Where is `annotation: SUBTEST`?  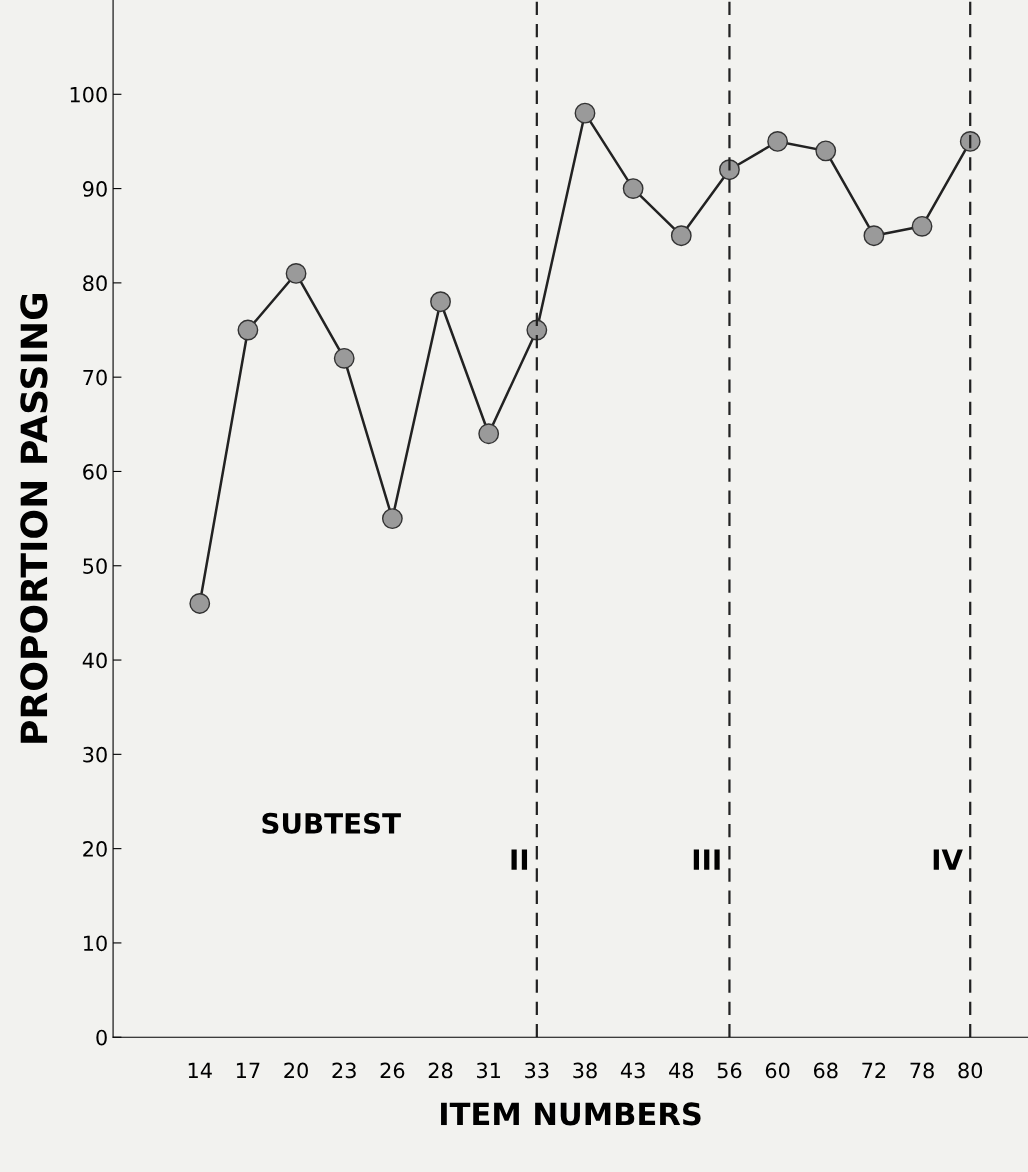
annotation: SUBTEST is located at coordinates (331, 823).